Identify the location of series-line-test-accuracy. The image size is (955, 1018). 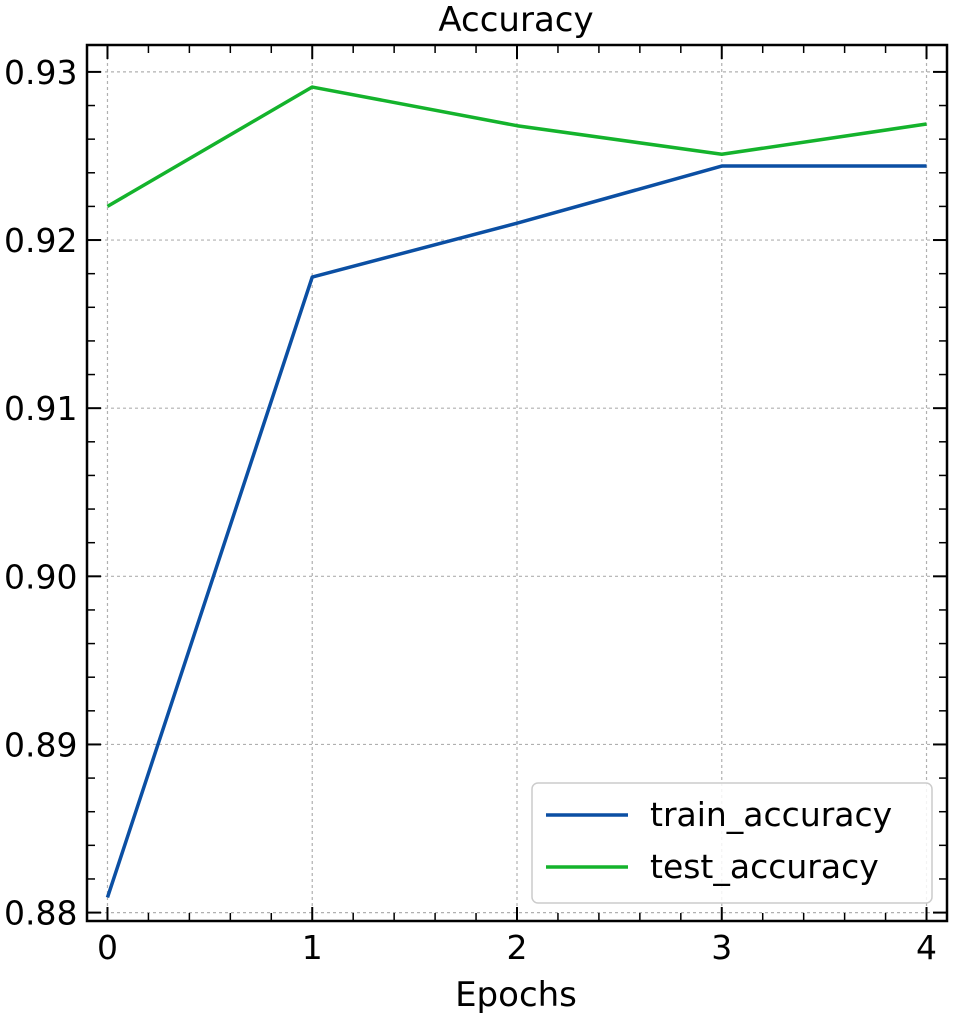
(516, 146).